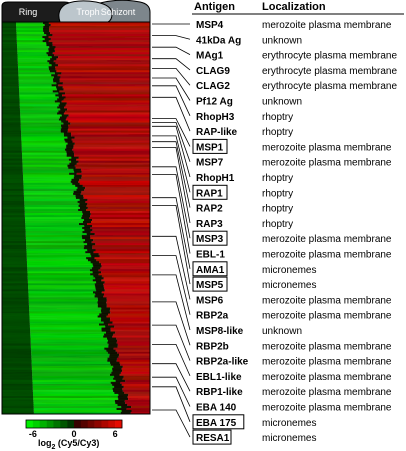 This screenshot has width=406, height=451. What do you see at coordinates (244, 209) in the screenshot?
I see `table-row: RAP2 rhoptry` at bounding box center [244, 209].